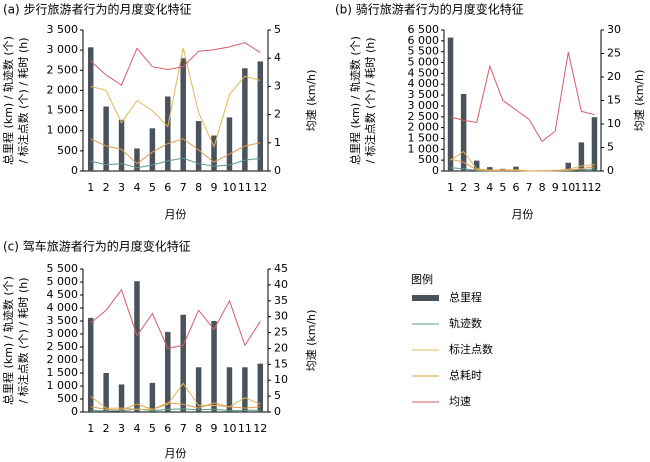  Describe the element at coordinates (424, 51) in the screenshot. I see `y-tick-label: 5 500` at that location.